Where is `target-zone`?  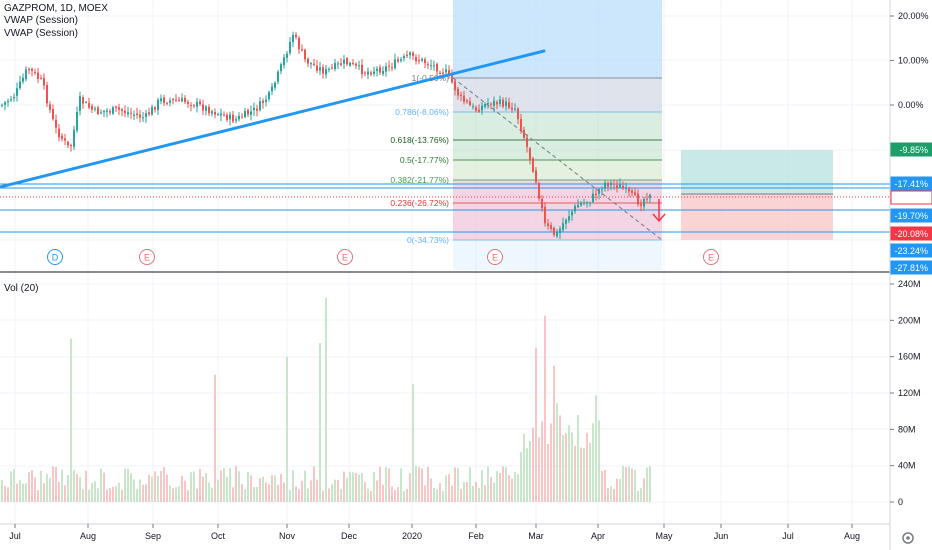
target-zone is located at coordinates (757, 172).